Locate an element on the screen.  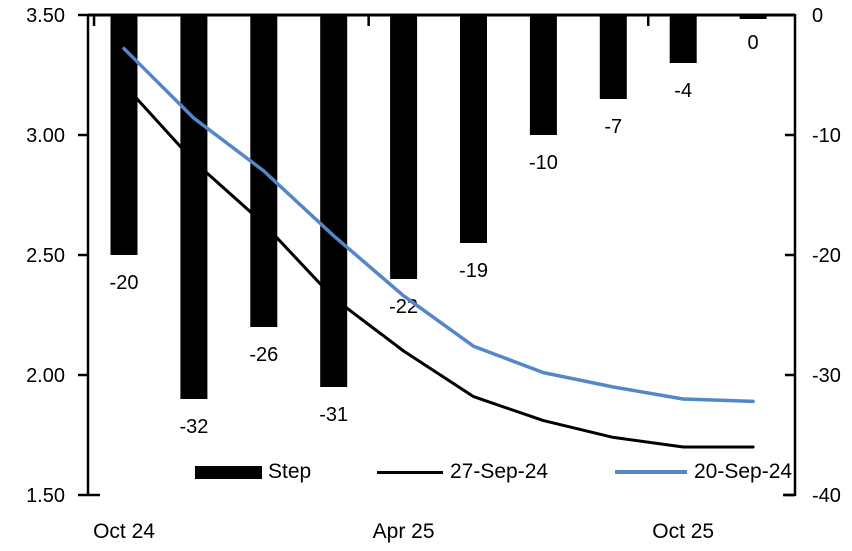
right-axis-tick-label: -40 is located at coordinates (826, 496).